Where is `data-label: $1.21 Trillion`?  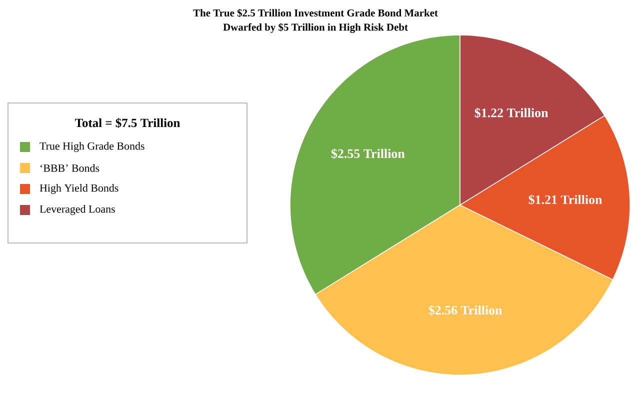 data-label: $1.21 Trillion is located at coordinates (565, 199).